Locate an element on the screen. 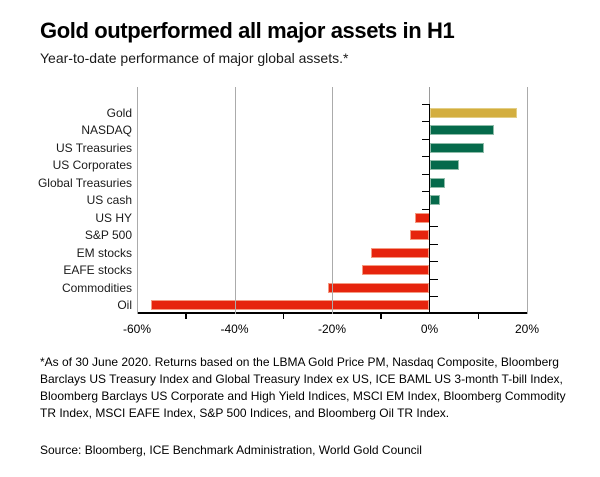 Image resolution: width=600 pixels, height=477 pixels. gridline--60 is located at coordinates (137, 200).